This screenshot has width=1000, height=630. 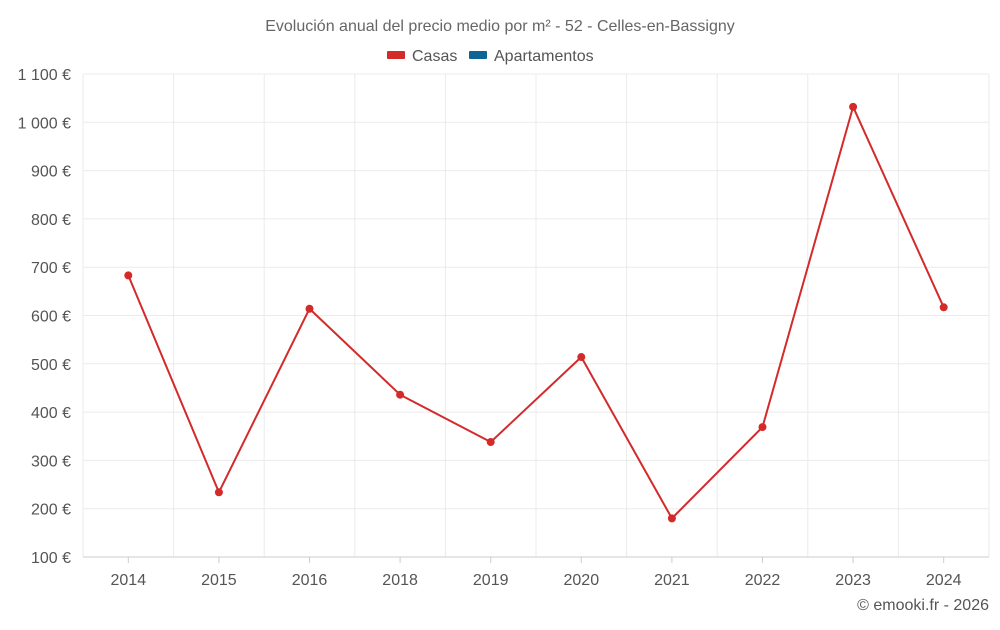 What do you see at coordinates (219, 580) in the screenshot?
I see `x-tick-label: 2015` at bounding box center [219, 580].